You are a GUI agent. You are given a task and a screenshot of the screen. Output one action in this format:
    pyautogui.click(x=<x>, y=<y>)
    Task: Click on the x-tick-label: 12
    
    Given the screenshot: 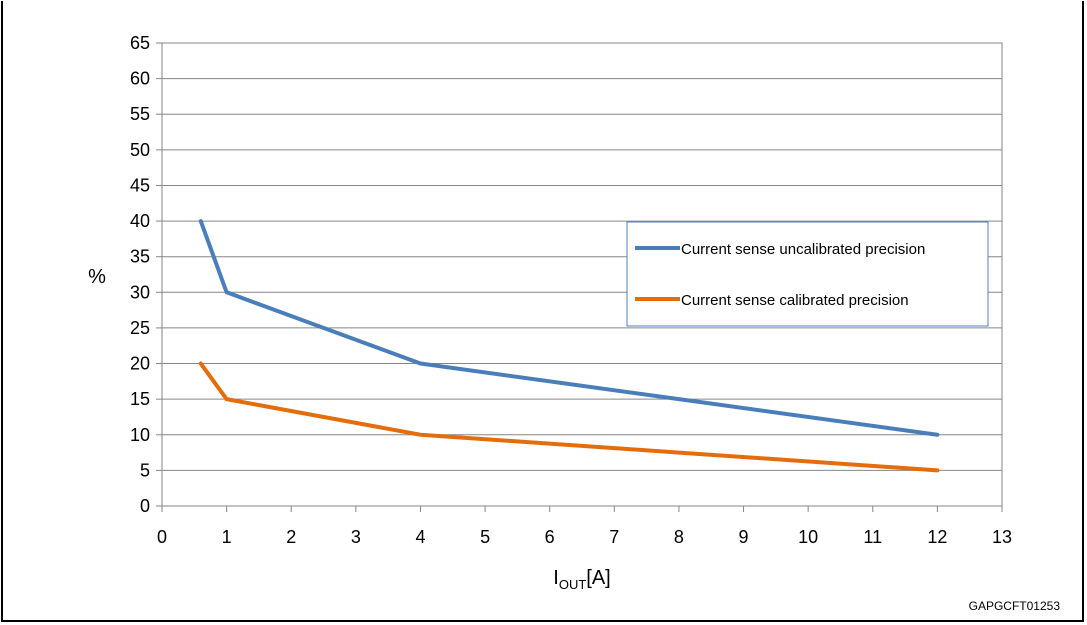 What is the action you would take?
    pyautogui.click(x=937, y=537)
    